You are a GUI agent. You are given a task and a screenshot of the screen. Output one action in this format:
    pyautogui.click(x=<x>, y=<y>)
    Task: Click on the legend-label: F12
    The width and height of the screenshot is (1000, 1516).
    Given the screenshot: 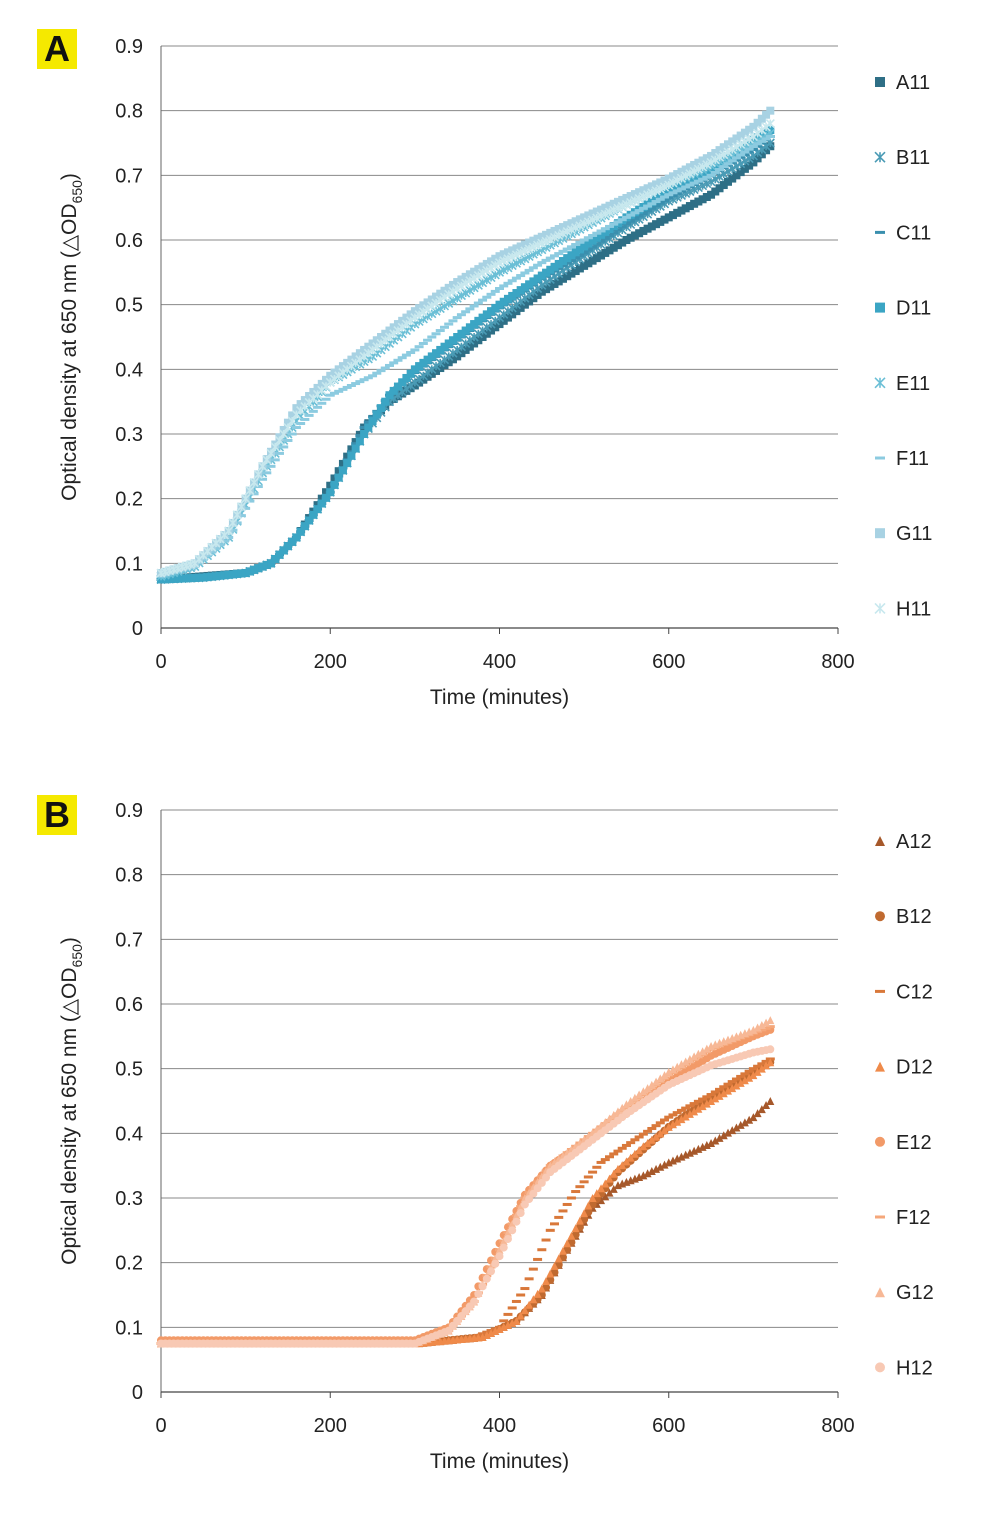 What is the action you would take?
    pyautogui.click(x=913, y=1218)
    